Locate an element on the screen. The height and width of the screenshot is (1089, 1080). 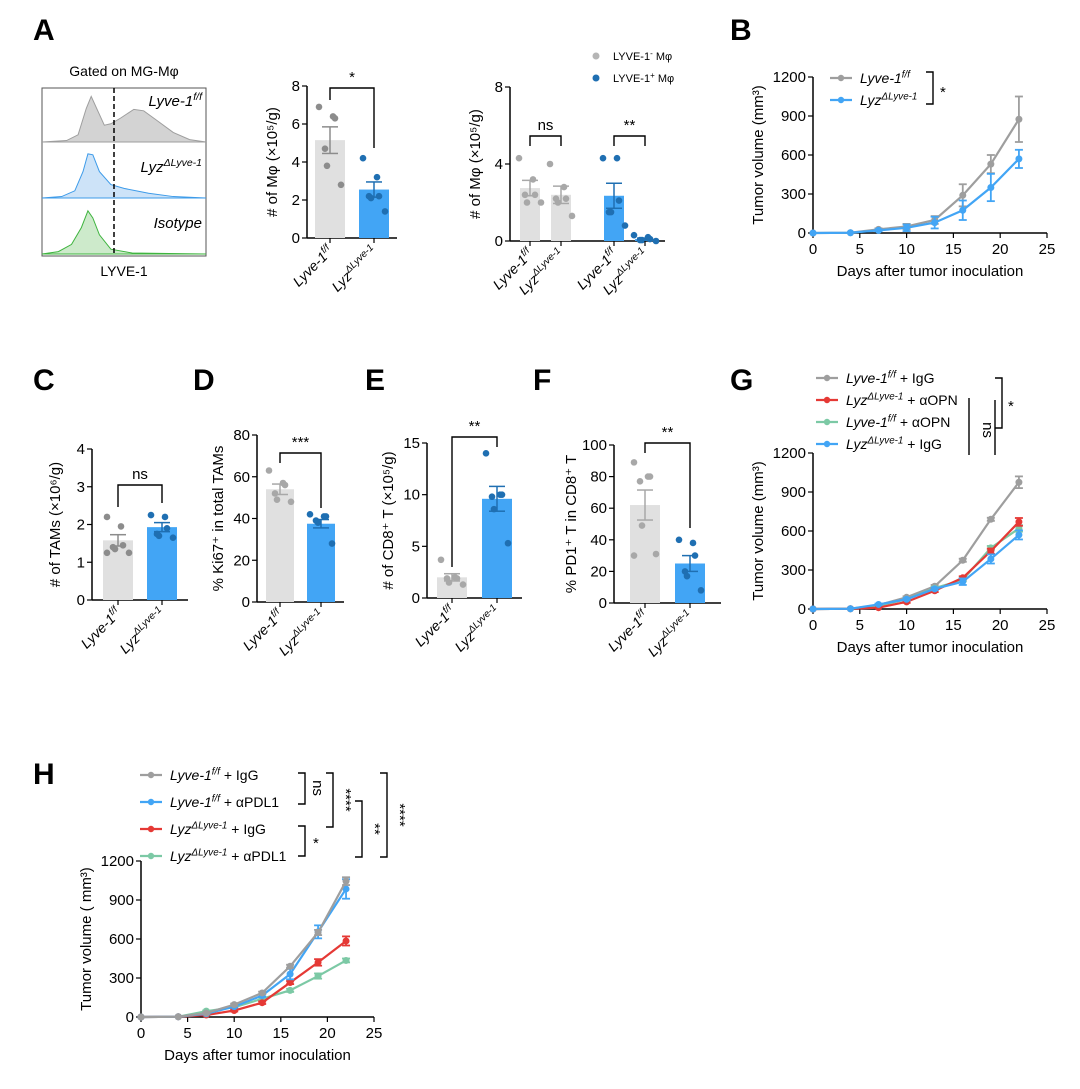
legend-label: Lyve-1f/f is located at coordinates (885, 77).